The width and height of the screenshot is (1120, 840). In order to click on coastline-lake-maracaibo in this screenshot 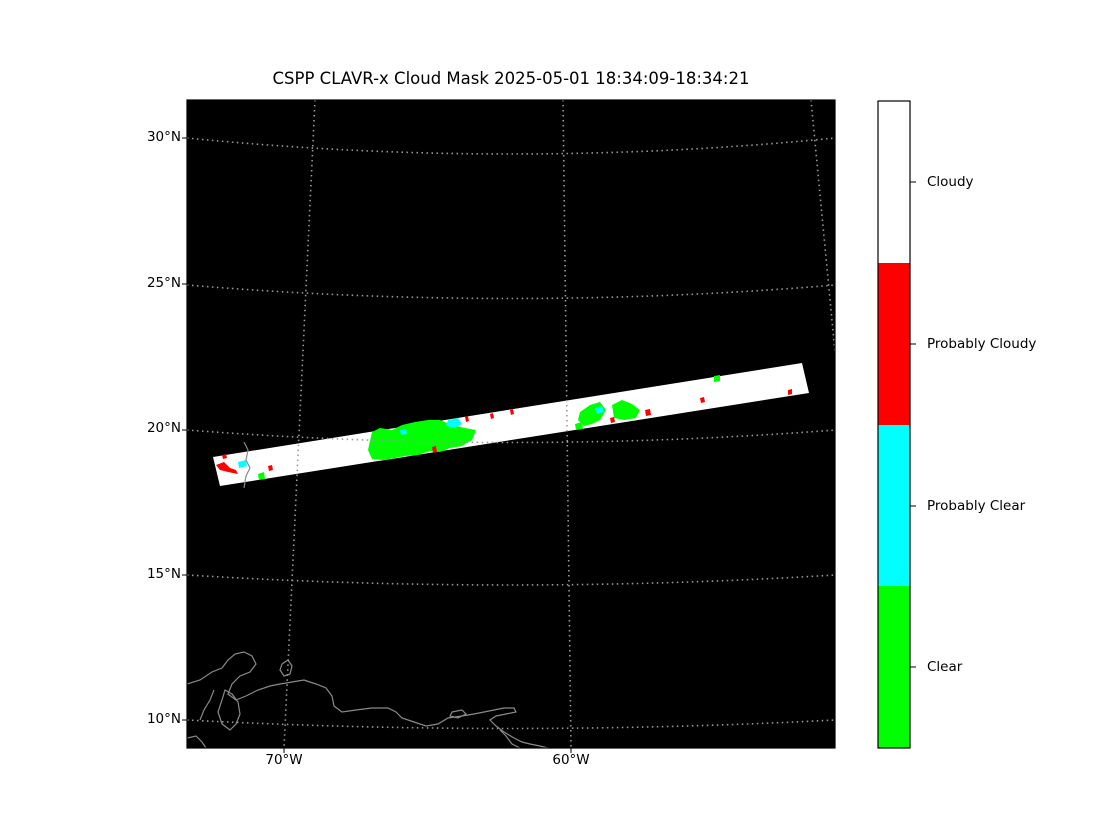, I will do `click(229, 710)`.